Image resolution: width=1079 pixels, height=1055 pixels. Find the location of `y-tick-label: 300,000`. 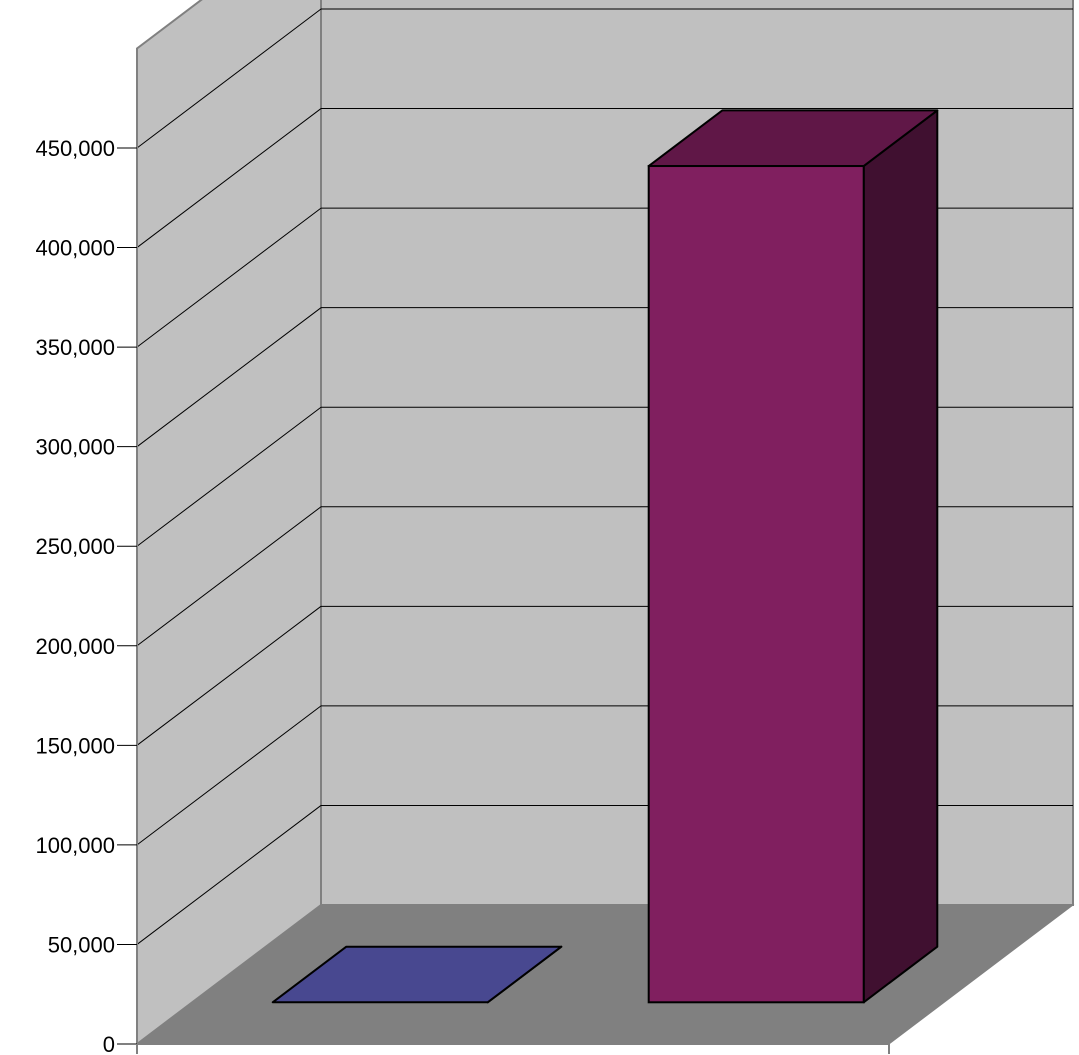

y-tick-label: 300,000 is located at coordinates (75, 447).